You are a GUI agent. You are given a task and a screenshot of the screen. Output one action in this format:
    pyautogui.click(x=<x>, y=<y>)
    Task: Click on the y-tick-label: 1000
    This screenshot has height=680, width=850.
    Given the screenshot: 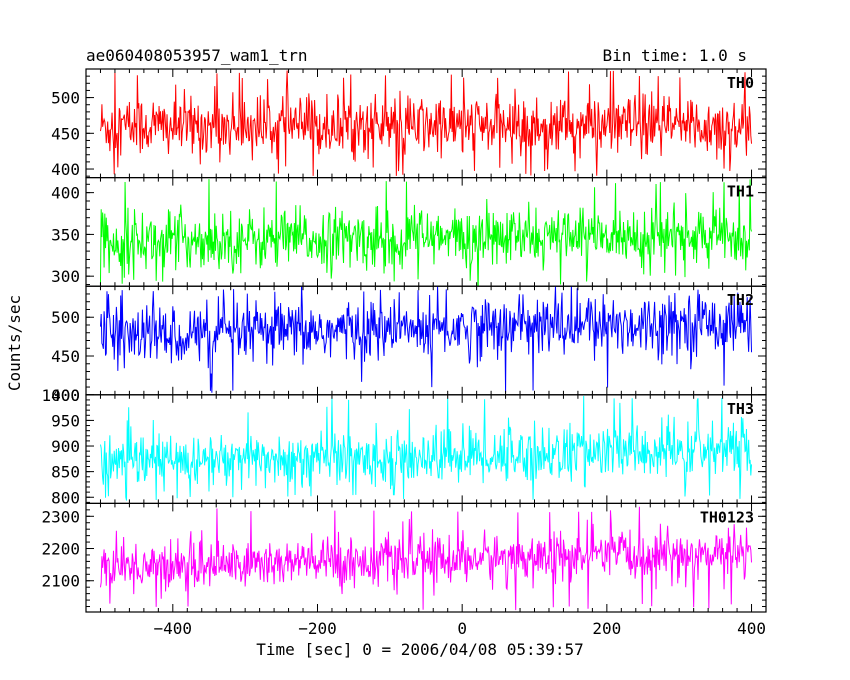 What is the action you would take?
    pyautogui.click(x=60, y=395)
    